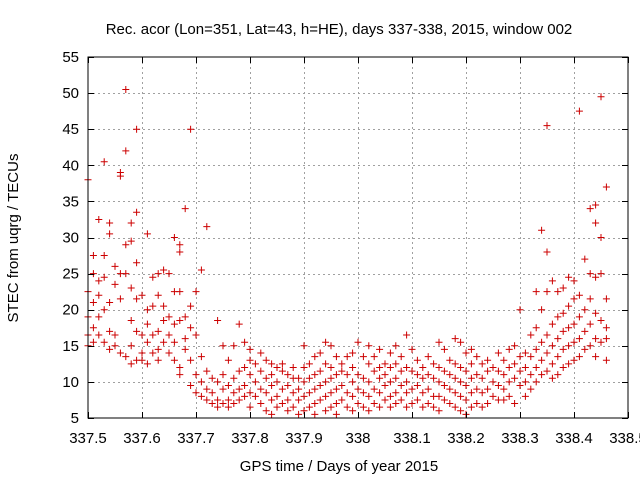  Describe the element at coordinates (624, 438) in the screenshot. I see `x-tick-label: 338.5` at that location.